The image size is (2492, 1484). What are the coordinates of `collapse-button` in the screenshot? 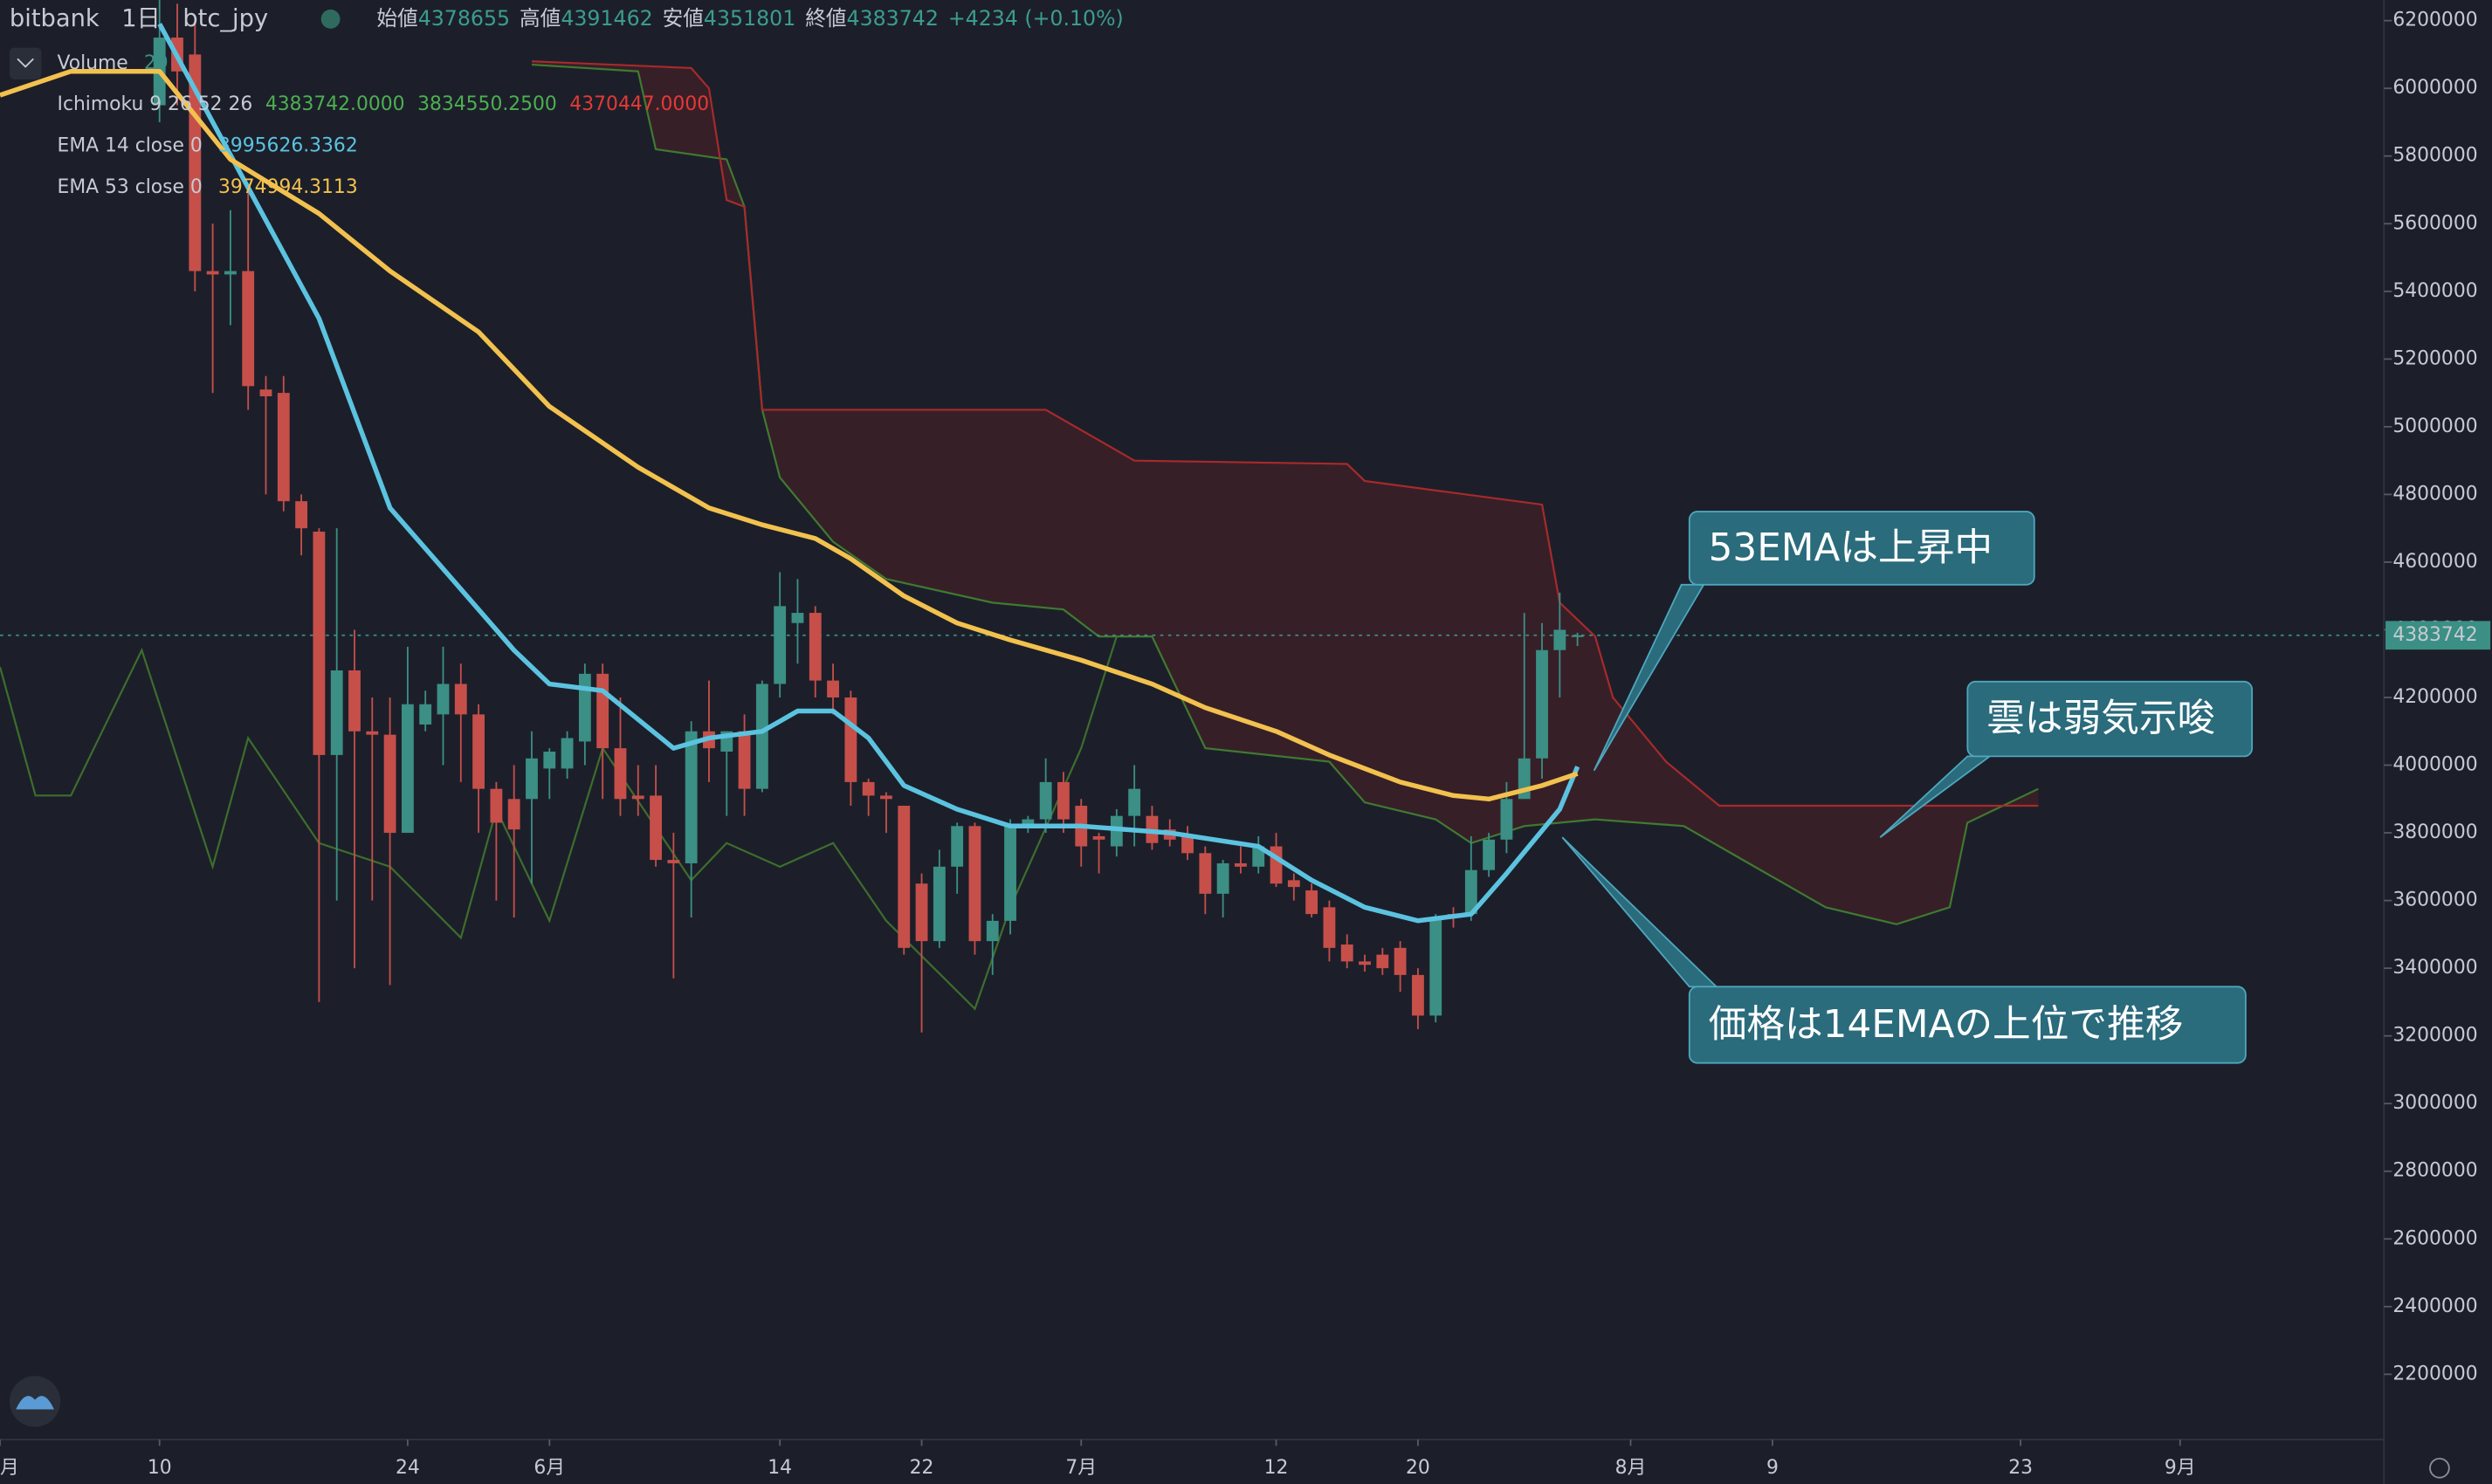 It's located at (26, 63).